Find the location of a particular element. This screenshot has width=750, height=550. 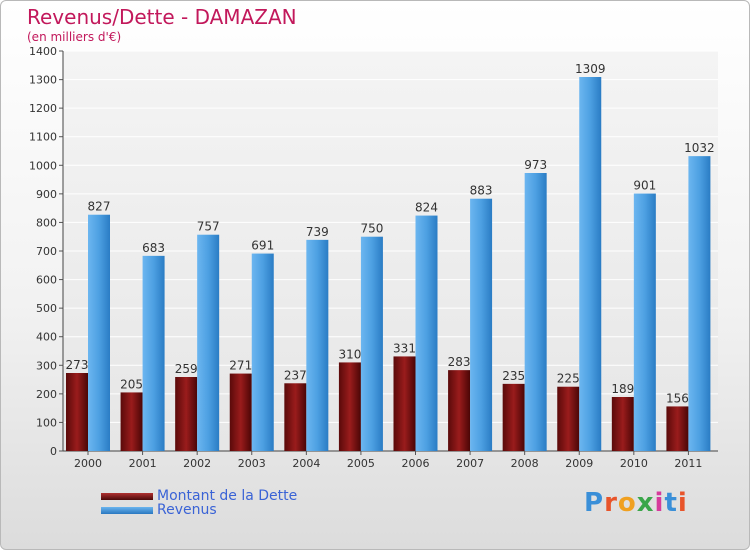

data-label: 739 is located at coordinates (317, 232).